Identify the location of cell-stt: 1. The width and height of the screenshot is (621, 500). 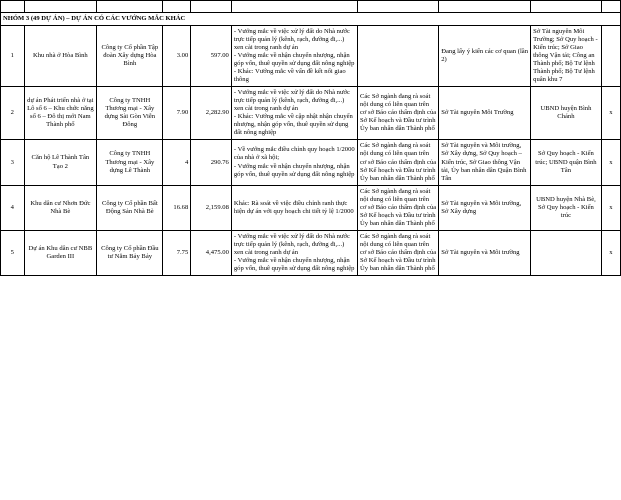
(12, 56).